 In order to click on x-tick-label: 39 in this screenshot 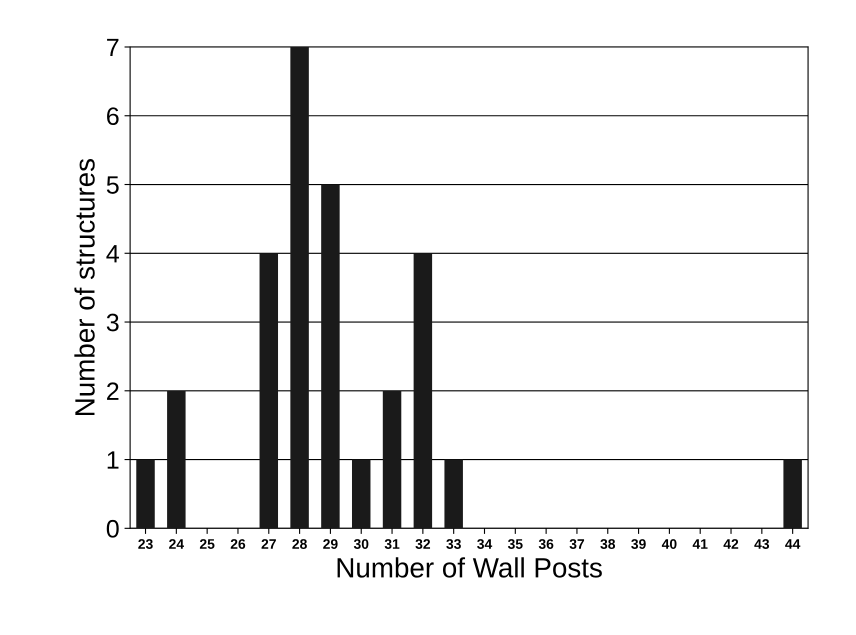, I will do `click(638, 544)`.